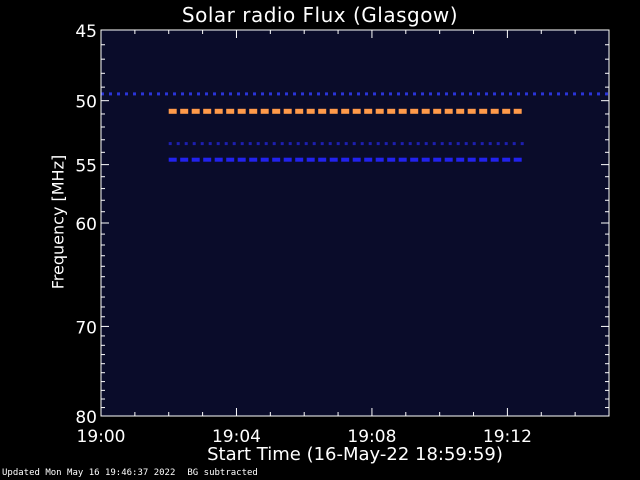 The height and width of the screenshot is (480, 640). Describe the element at coordinates (355, 454) in the screenshot. I see `x-axis-label: Start Time (16-May-22 18:59:59)` at that location.